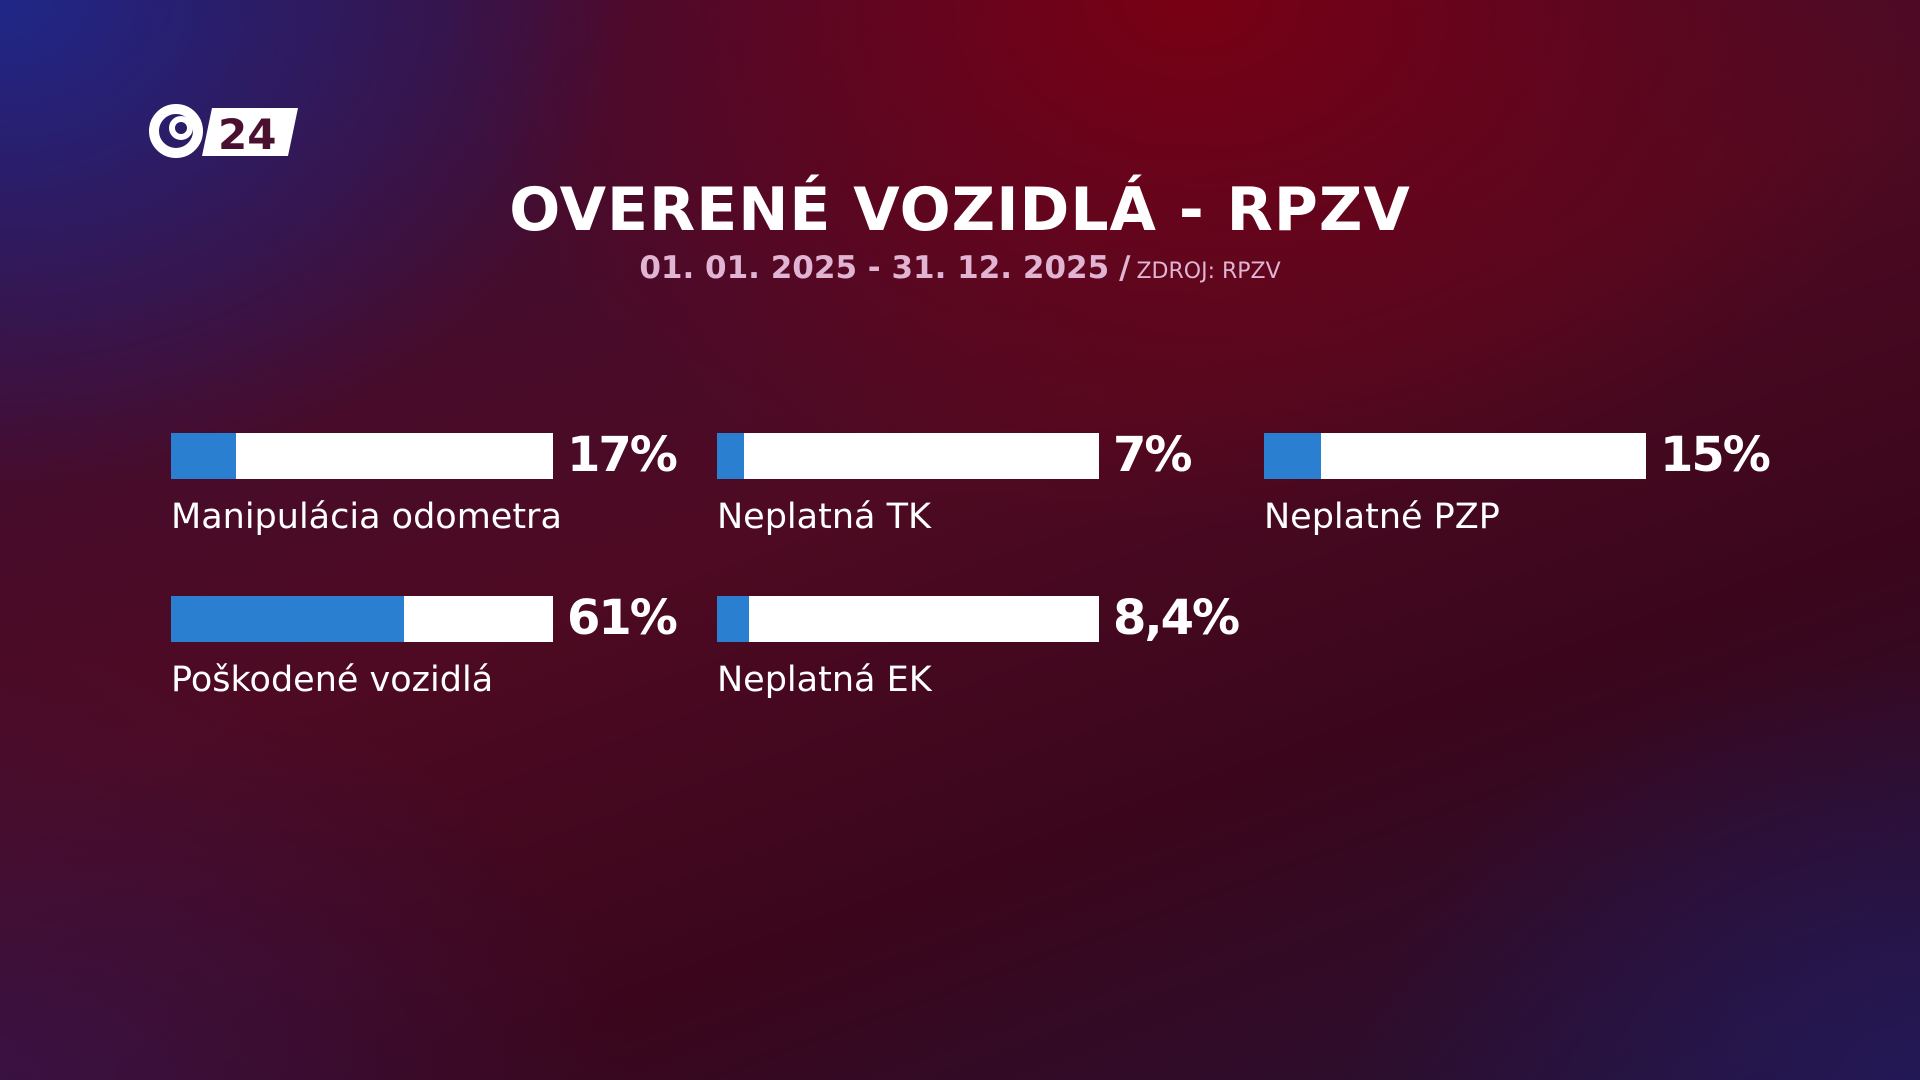 The height and width of the screenshot is (1080, 1920). Describe the element at coordinates (824, 517) in the screenshot. I see `category-label: Neplatná TK` at that location.